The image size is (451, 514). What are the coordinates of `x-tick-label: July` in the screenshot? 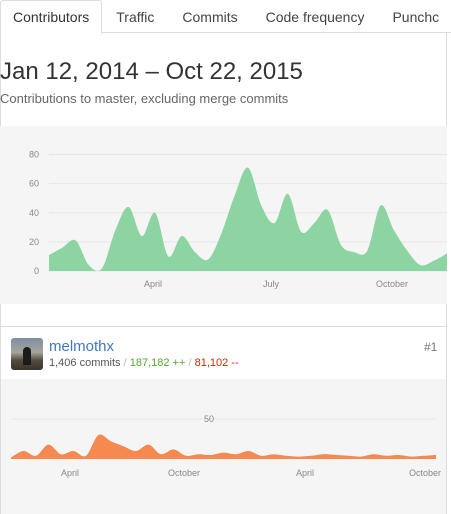 It's located at (271, 284).